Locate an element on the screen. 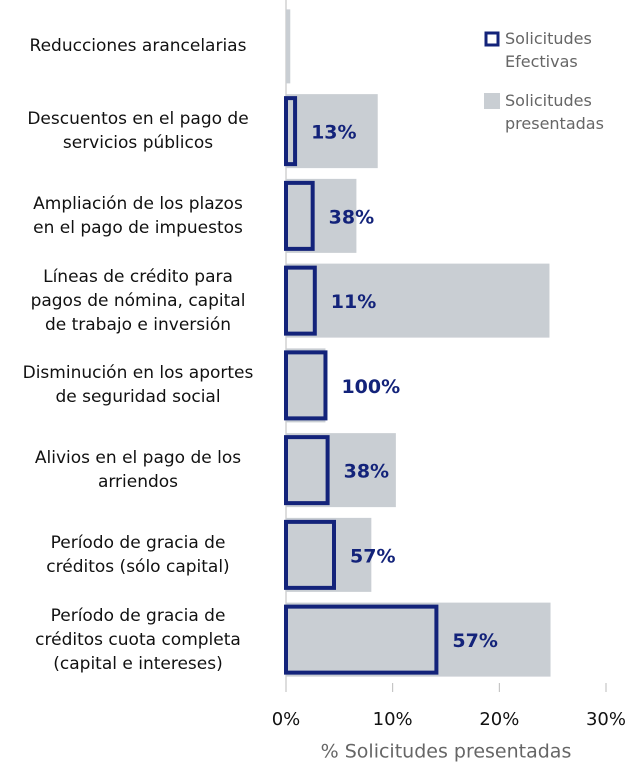 The image size is (641, 767). category-label: Reducciones arancelarias is located at coordinates (138, 46).